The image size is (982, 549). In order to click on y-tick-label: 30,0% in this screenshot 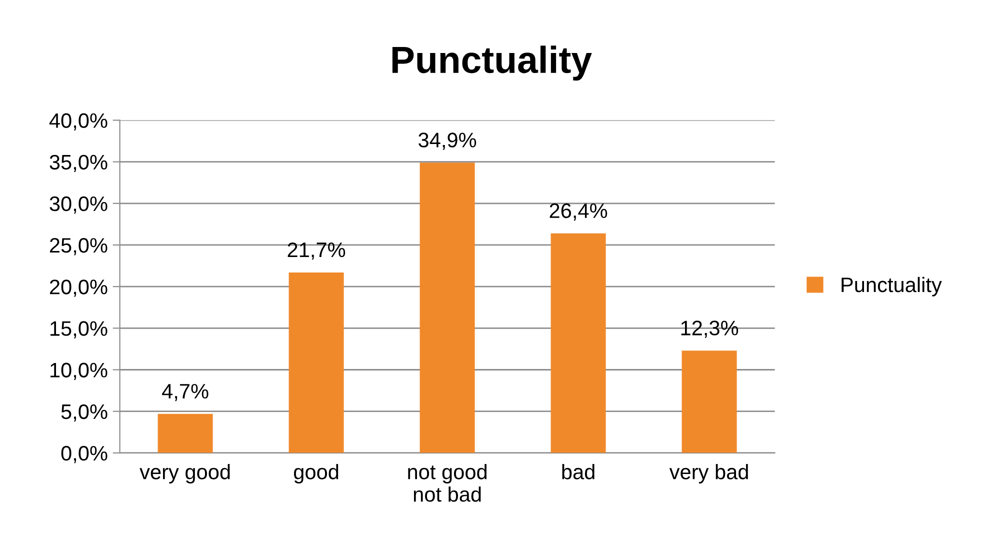, I will do `click(79, 205)`.